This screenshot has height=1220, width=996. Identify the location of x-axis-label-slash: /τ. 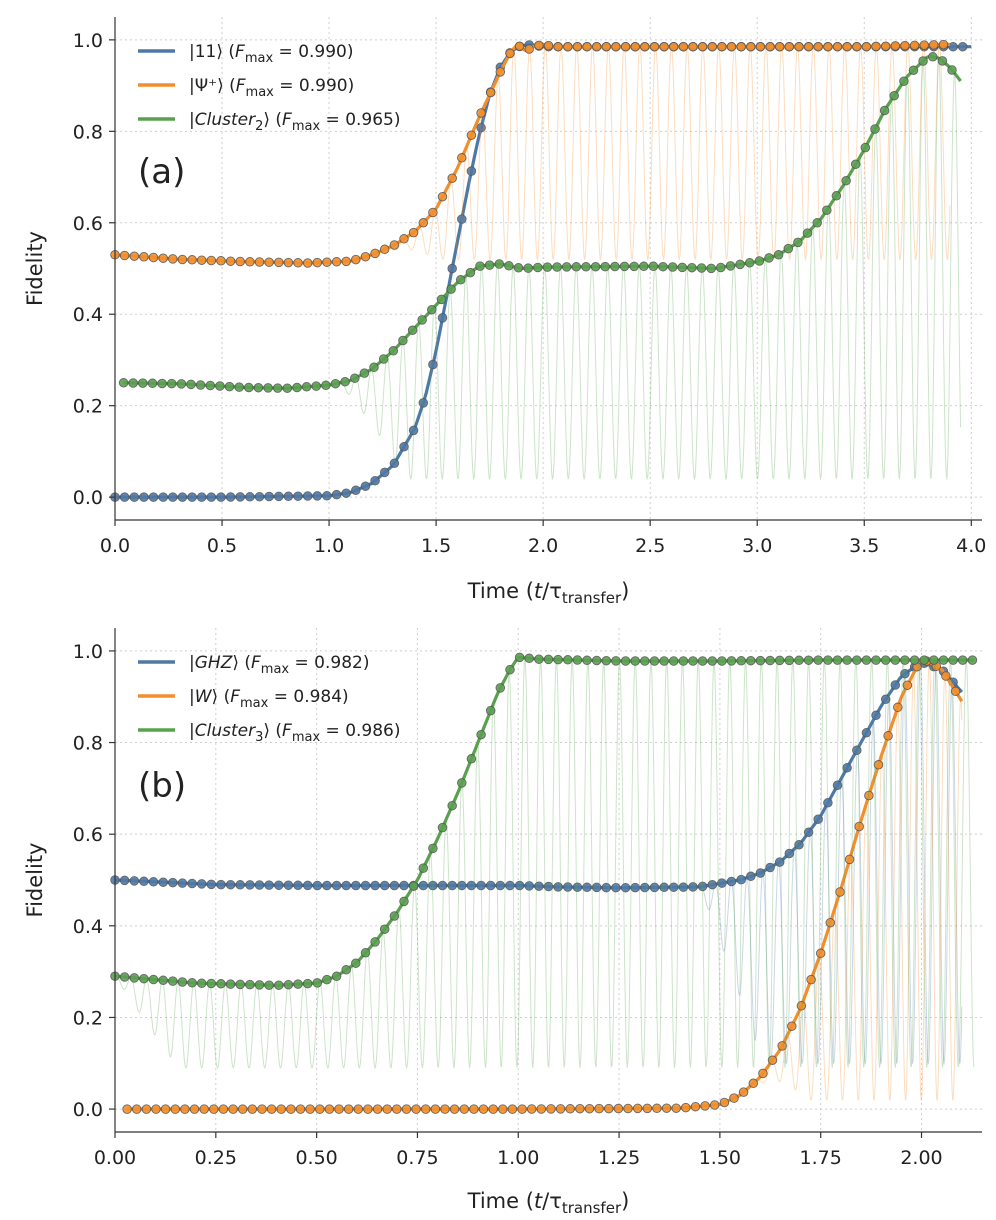
(552, 1201).